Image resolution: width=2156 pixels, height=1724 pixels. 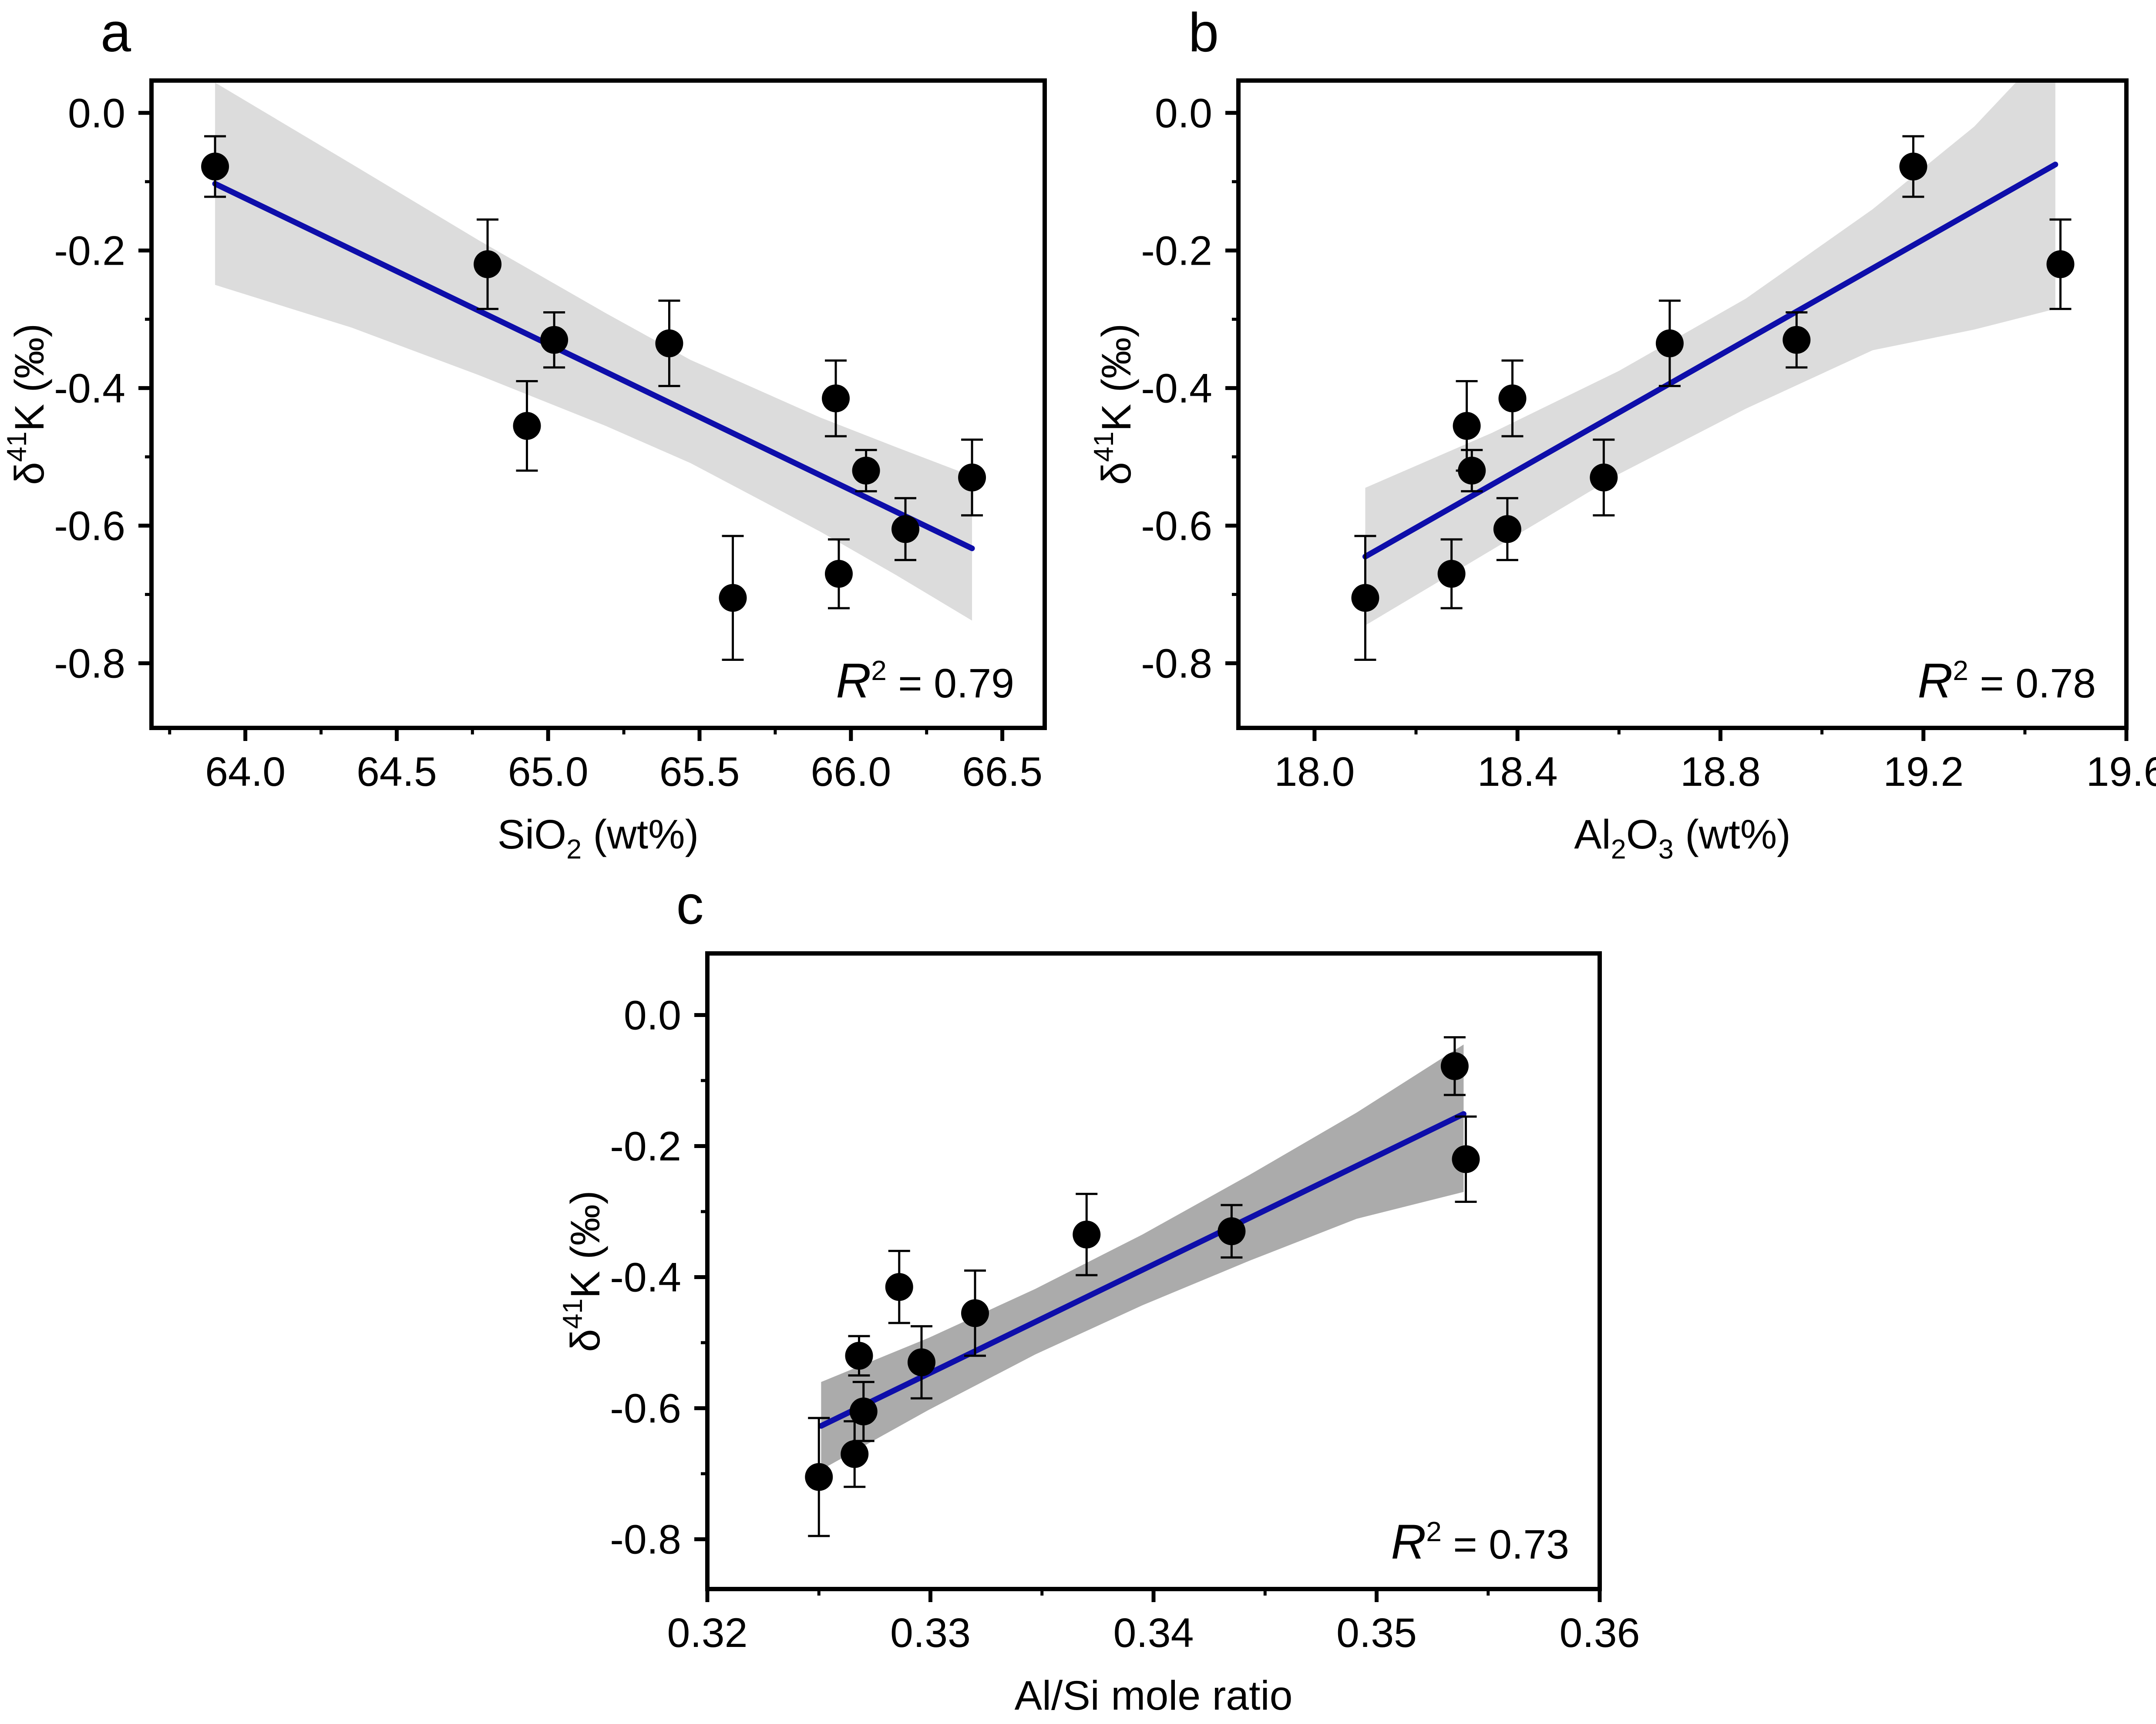 I want to click on x-axis-tick-label: 64.5, so click(x=397, y=772).